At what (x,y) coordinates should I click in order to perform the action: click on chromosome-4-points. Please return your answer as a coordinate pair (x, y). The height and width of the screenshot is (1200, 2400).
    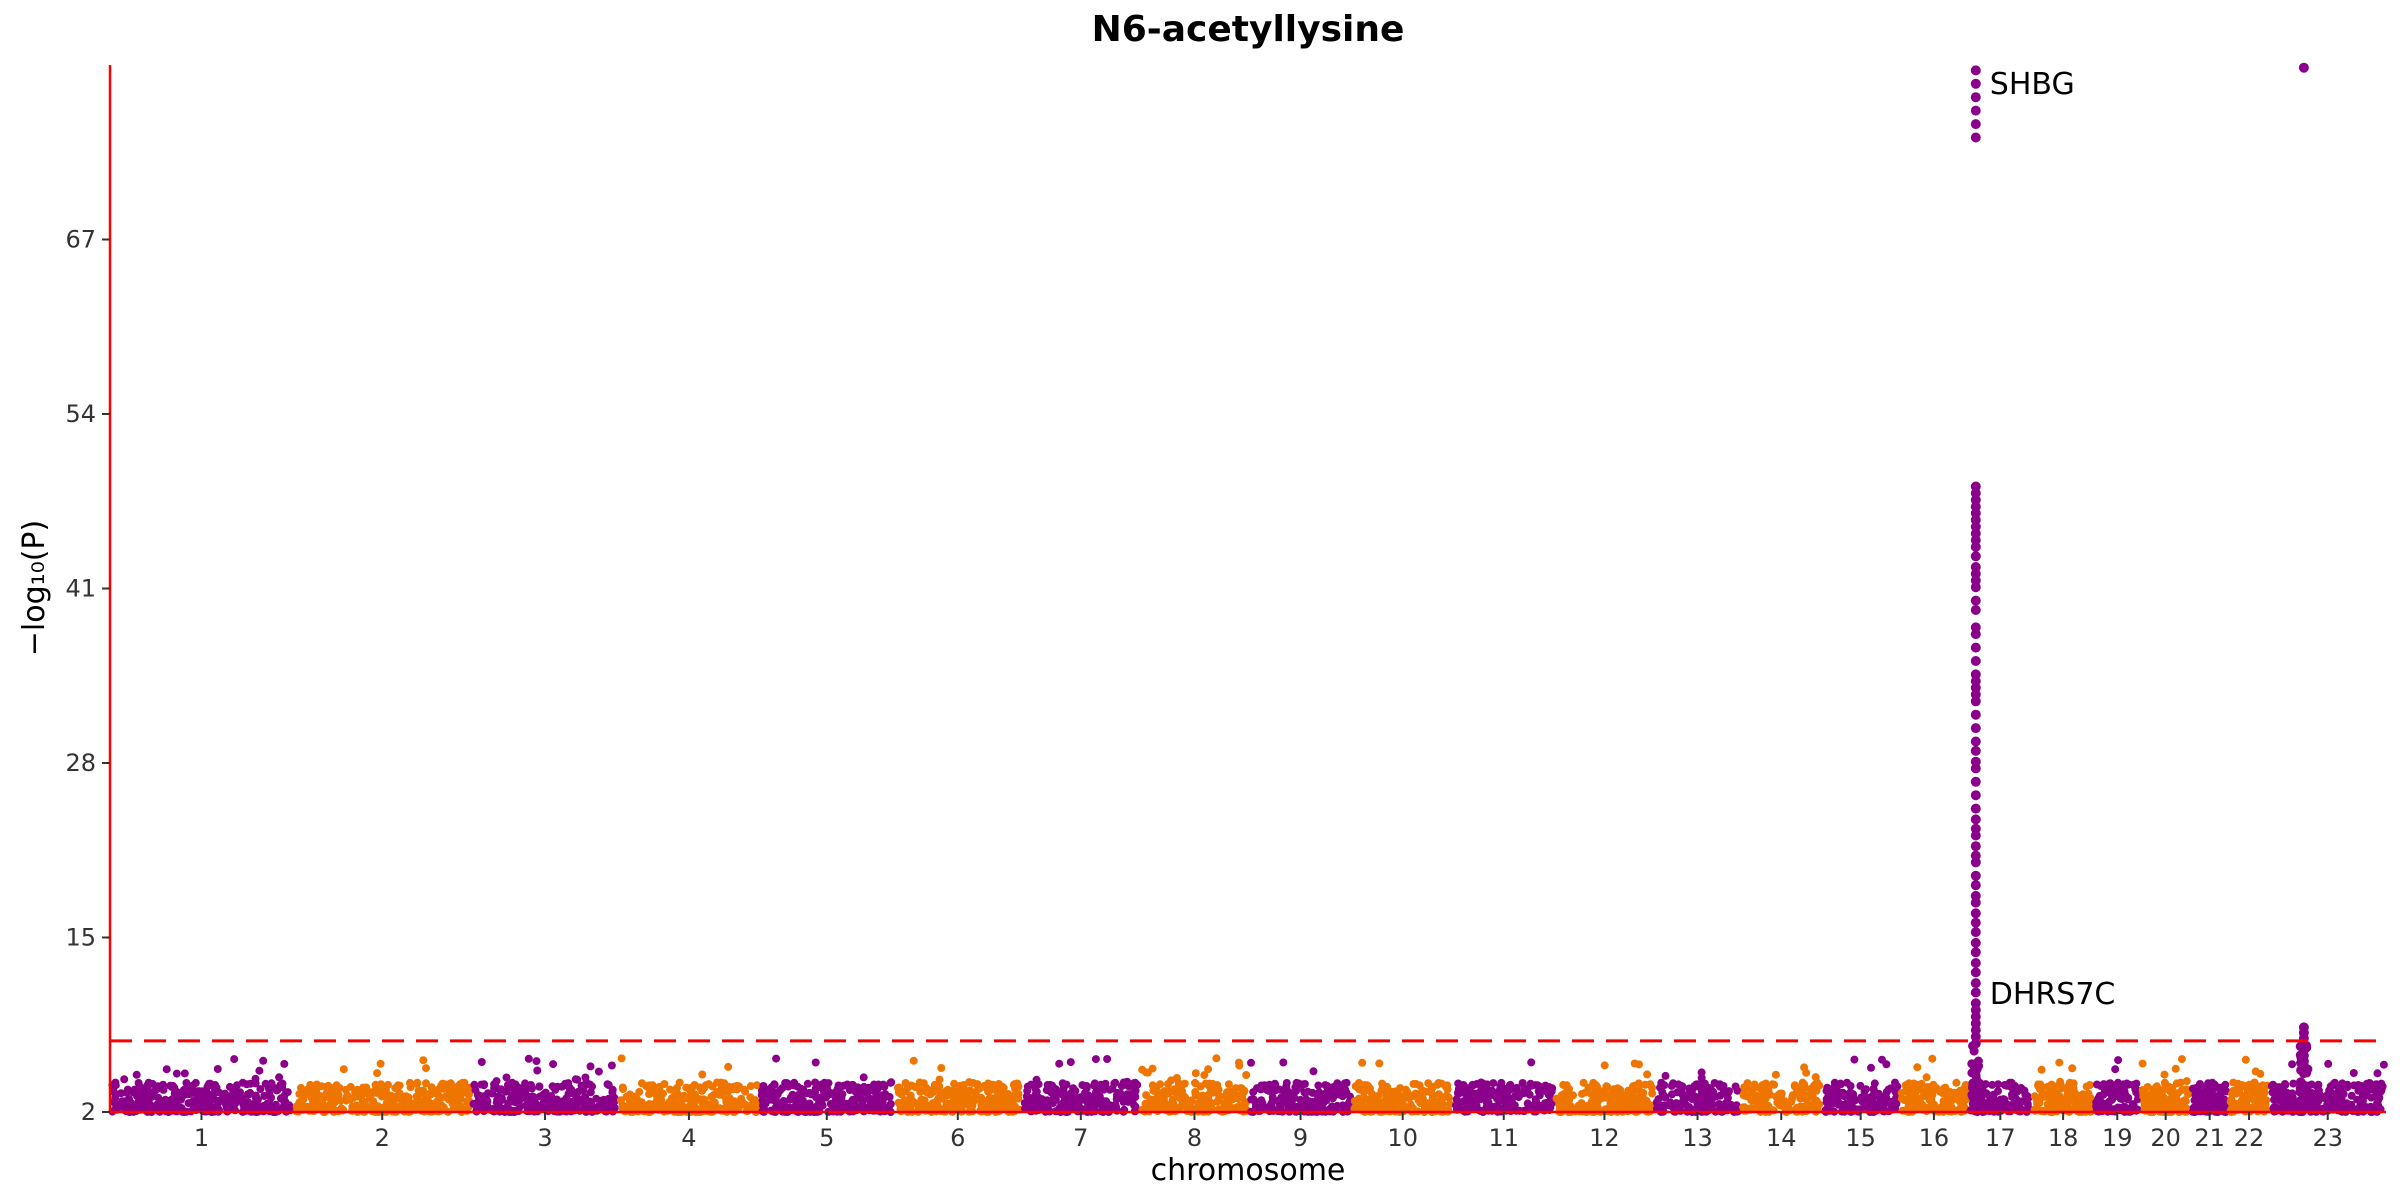
    Looking at the image, I should click on (688, 1085).